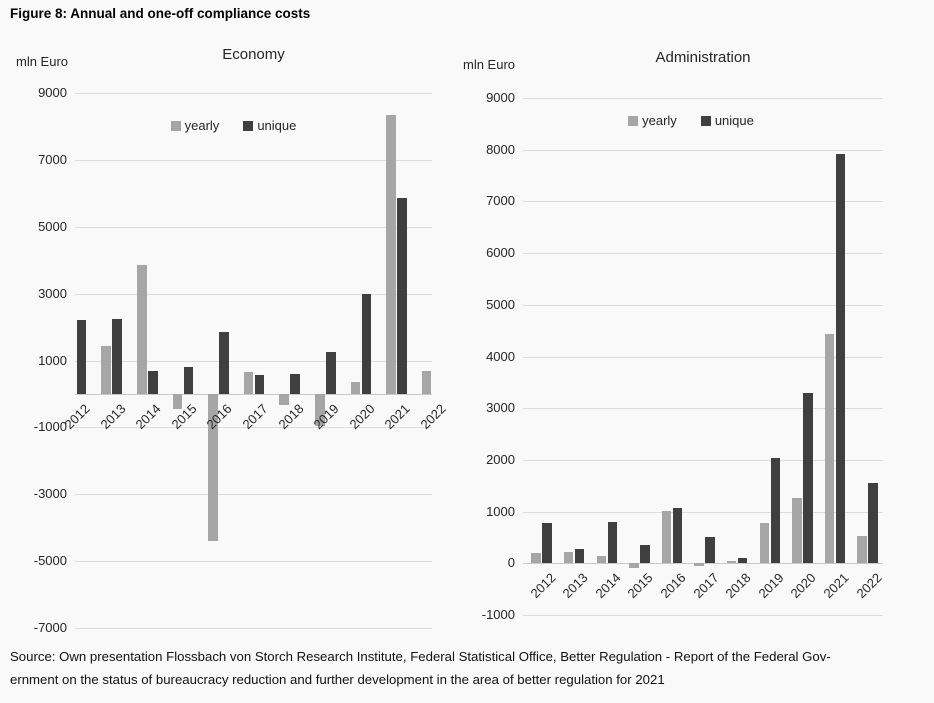 This screenshot has width=934, height=703. I want to click on bar-administration-unique-2022, so click(873, 523).